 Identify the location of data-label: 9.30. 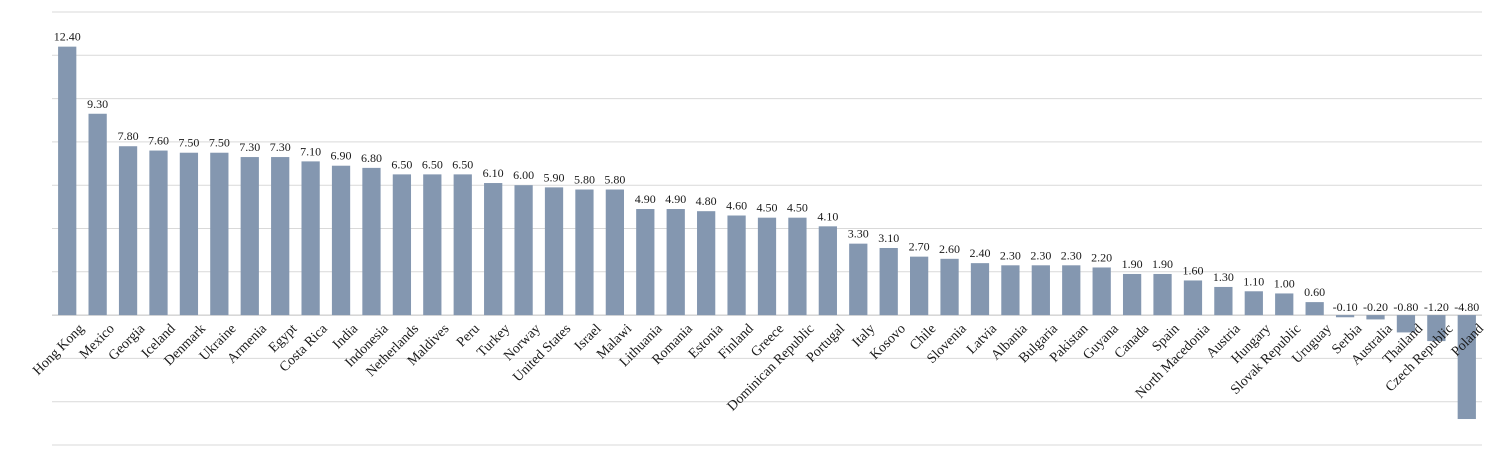
(97, 104).